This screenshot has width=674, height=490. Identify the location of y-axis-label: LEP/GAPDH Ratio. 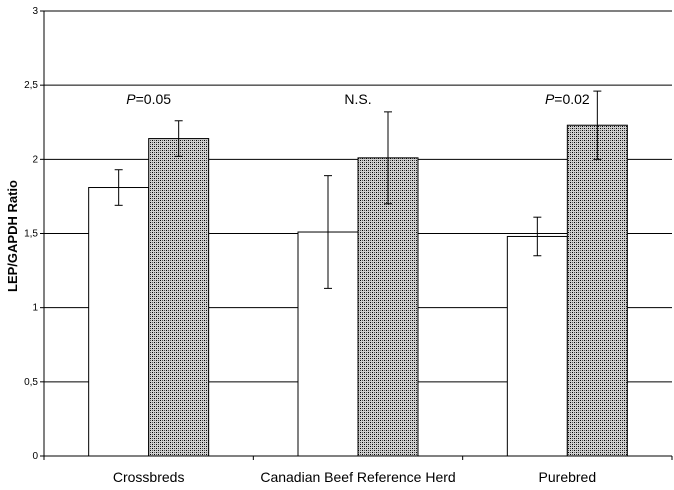
(12, 236).